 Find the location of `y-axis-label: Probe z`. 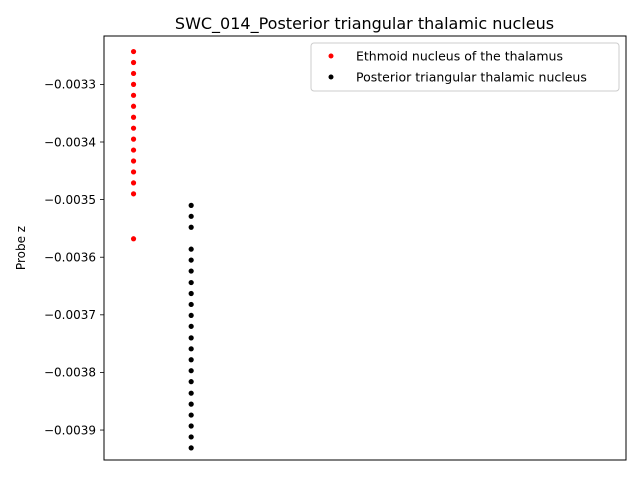

y-axis-label: Probe z is located at coordinates (21, 248).